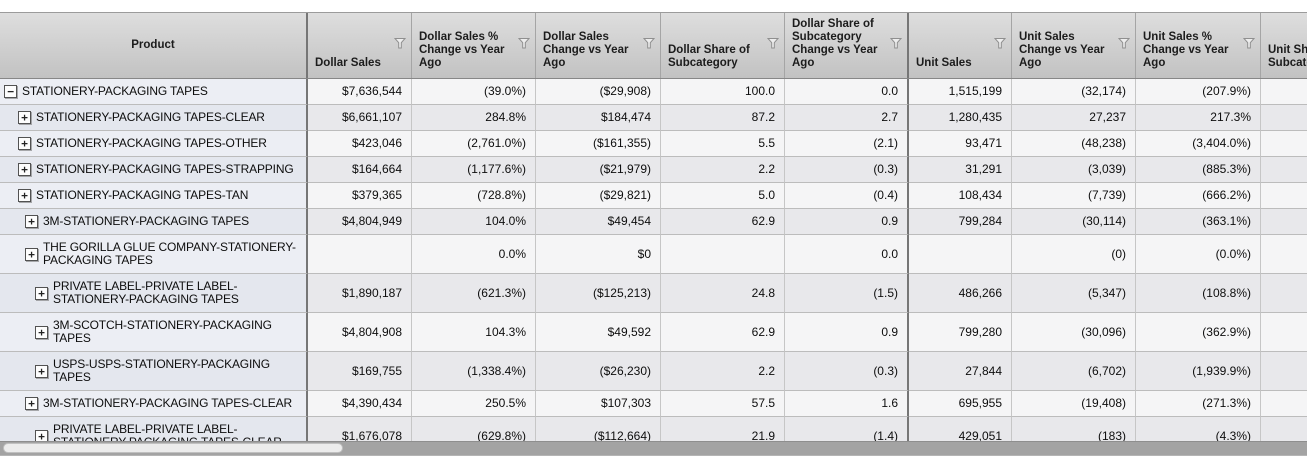 This screenshot has height=460, width=1307. I want to click on value-cell: 250.5%, so click(474, 404).